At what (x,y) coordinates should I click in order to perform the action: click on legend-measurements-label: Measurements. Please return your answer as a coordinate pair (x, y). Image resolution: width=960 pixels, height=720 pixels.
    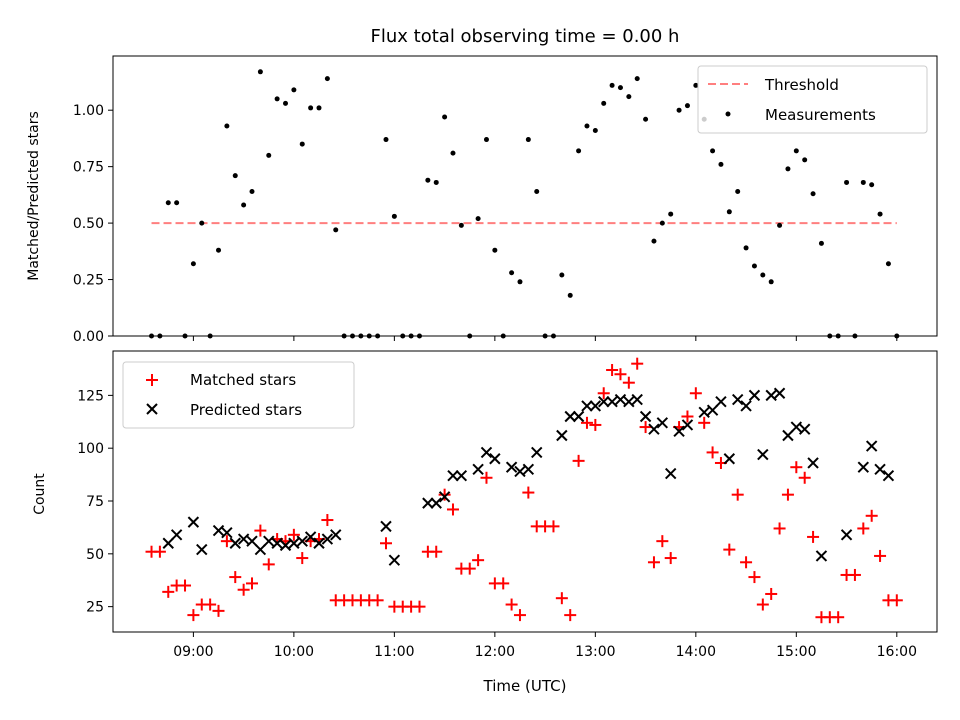
    Looking at the image, I should click on (820, 115).